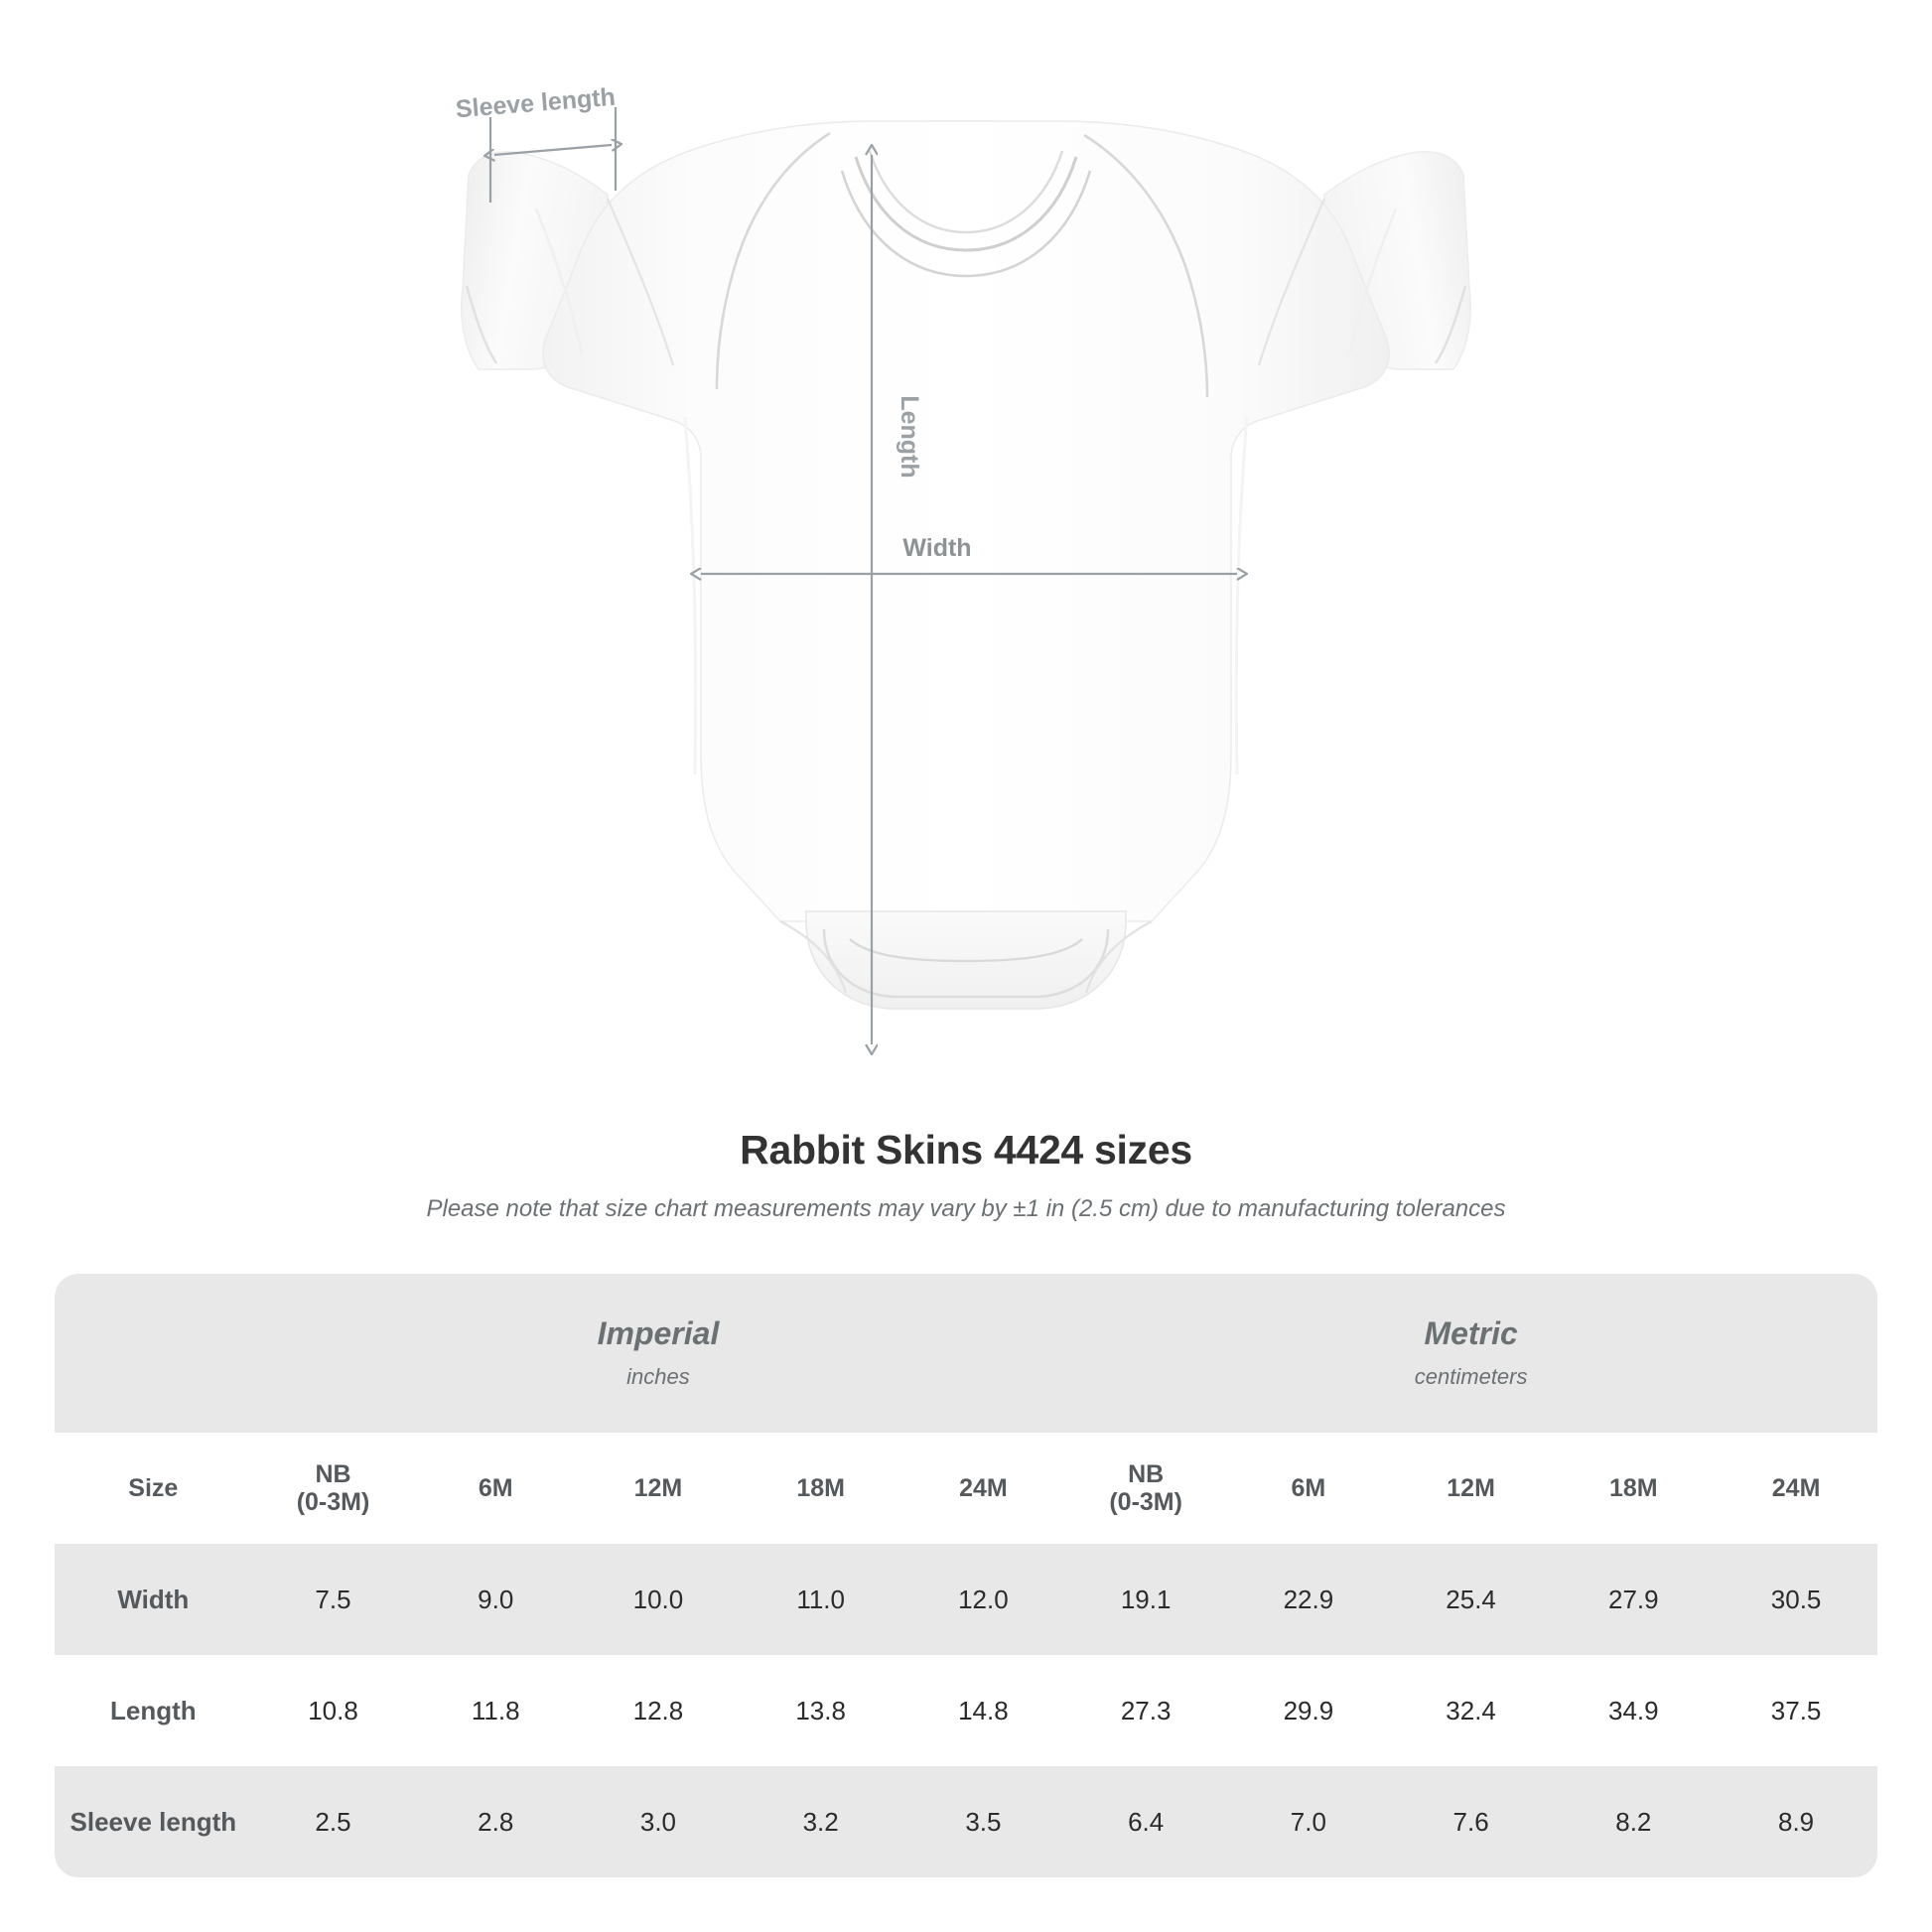 The image size is (1932, 1932). I want to click on measurement-cell: 37.5, so click(1796, 1711).